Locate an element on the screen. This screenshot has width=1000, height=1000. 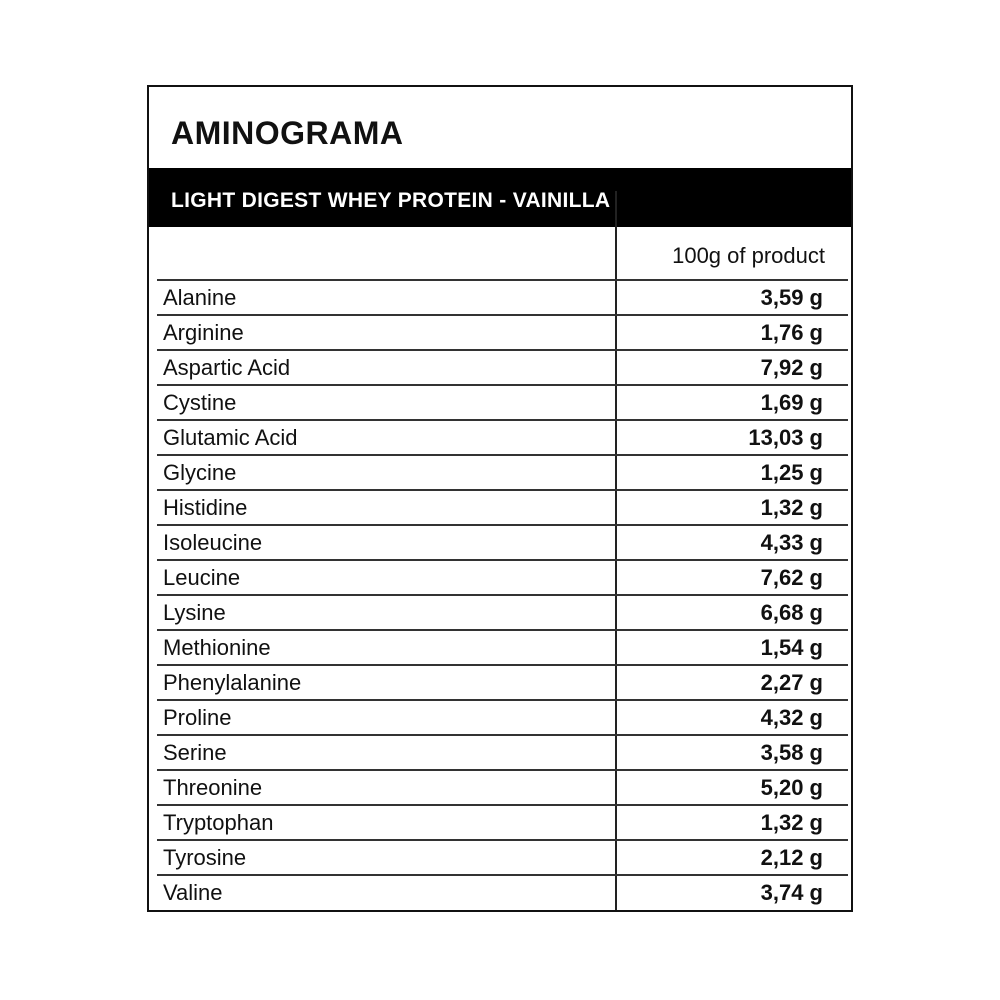
table-row: Methionine 1,54 g is located at coordinates (502, 646).